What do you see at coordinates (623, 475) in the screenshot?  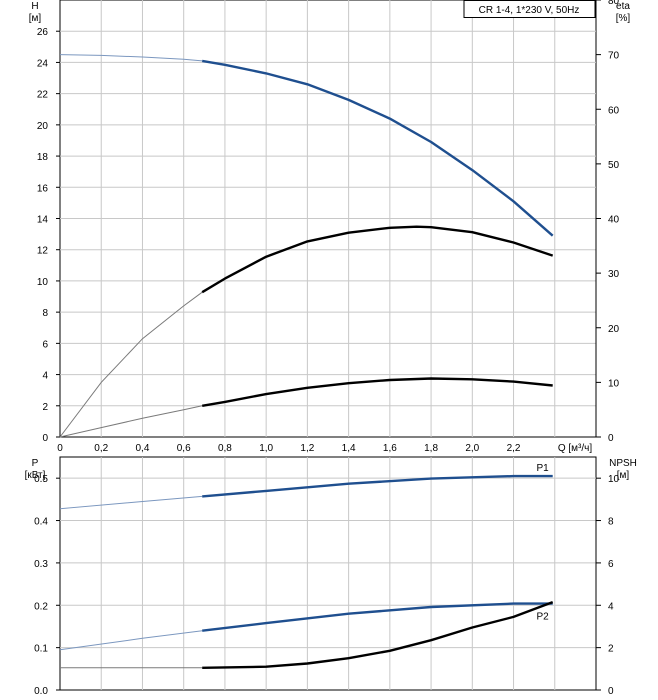 I see `right-axis-unit: [м]` at bounding box center [623, 475].